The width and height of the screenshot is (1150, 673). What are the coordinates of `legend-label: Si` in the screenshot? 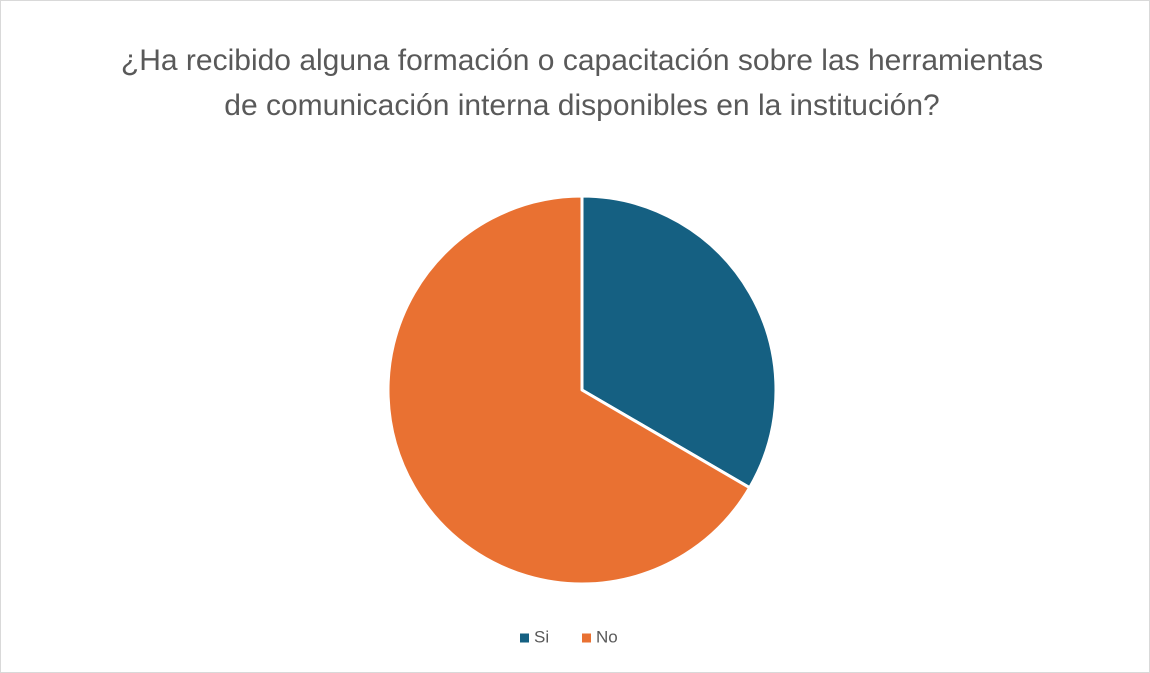 It's located at (541, 636).